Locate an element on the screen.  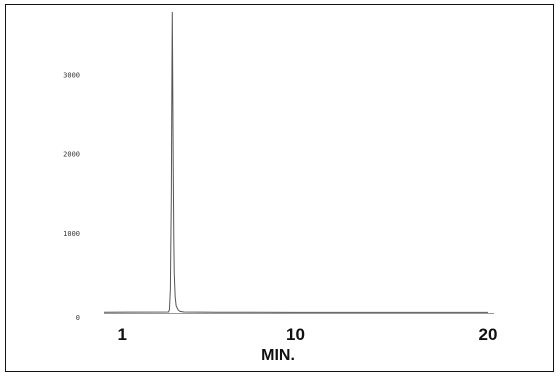
y-tick-label: 2000 is located at coordinates (71, 155).